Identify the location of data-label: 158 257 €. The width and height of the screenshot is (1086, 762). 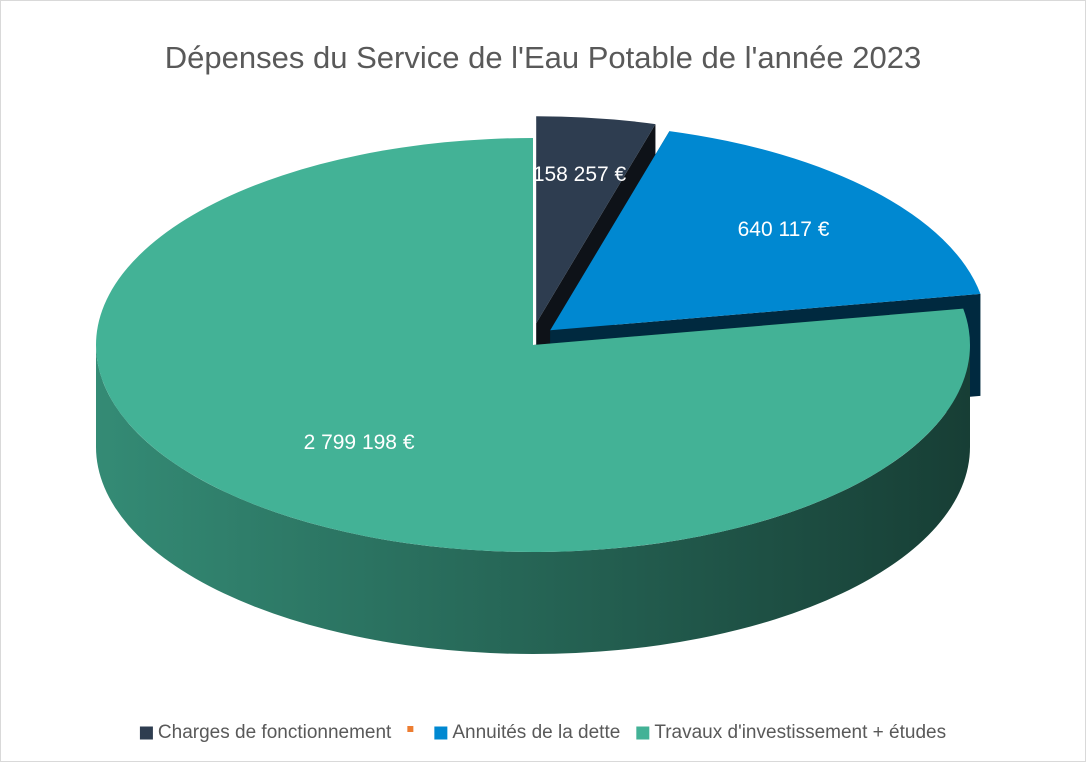
(580, 174).